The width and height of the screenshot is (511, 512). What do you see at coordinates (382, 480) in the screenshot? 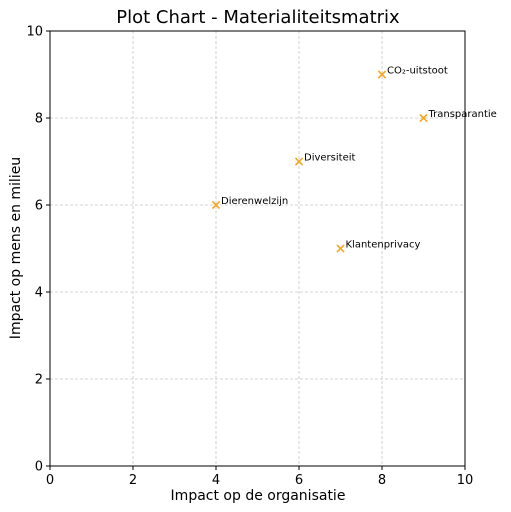
I see `x-tick-label: 8` at bounding box center [382, 480].